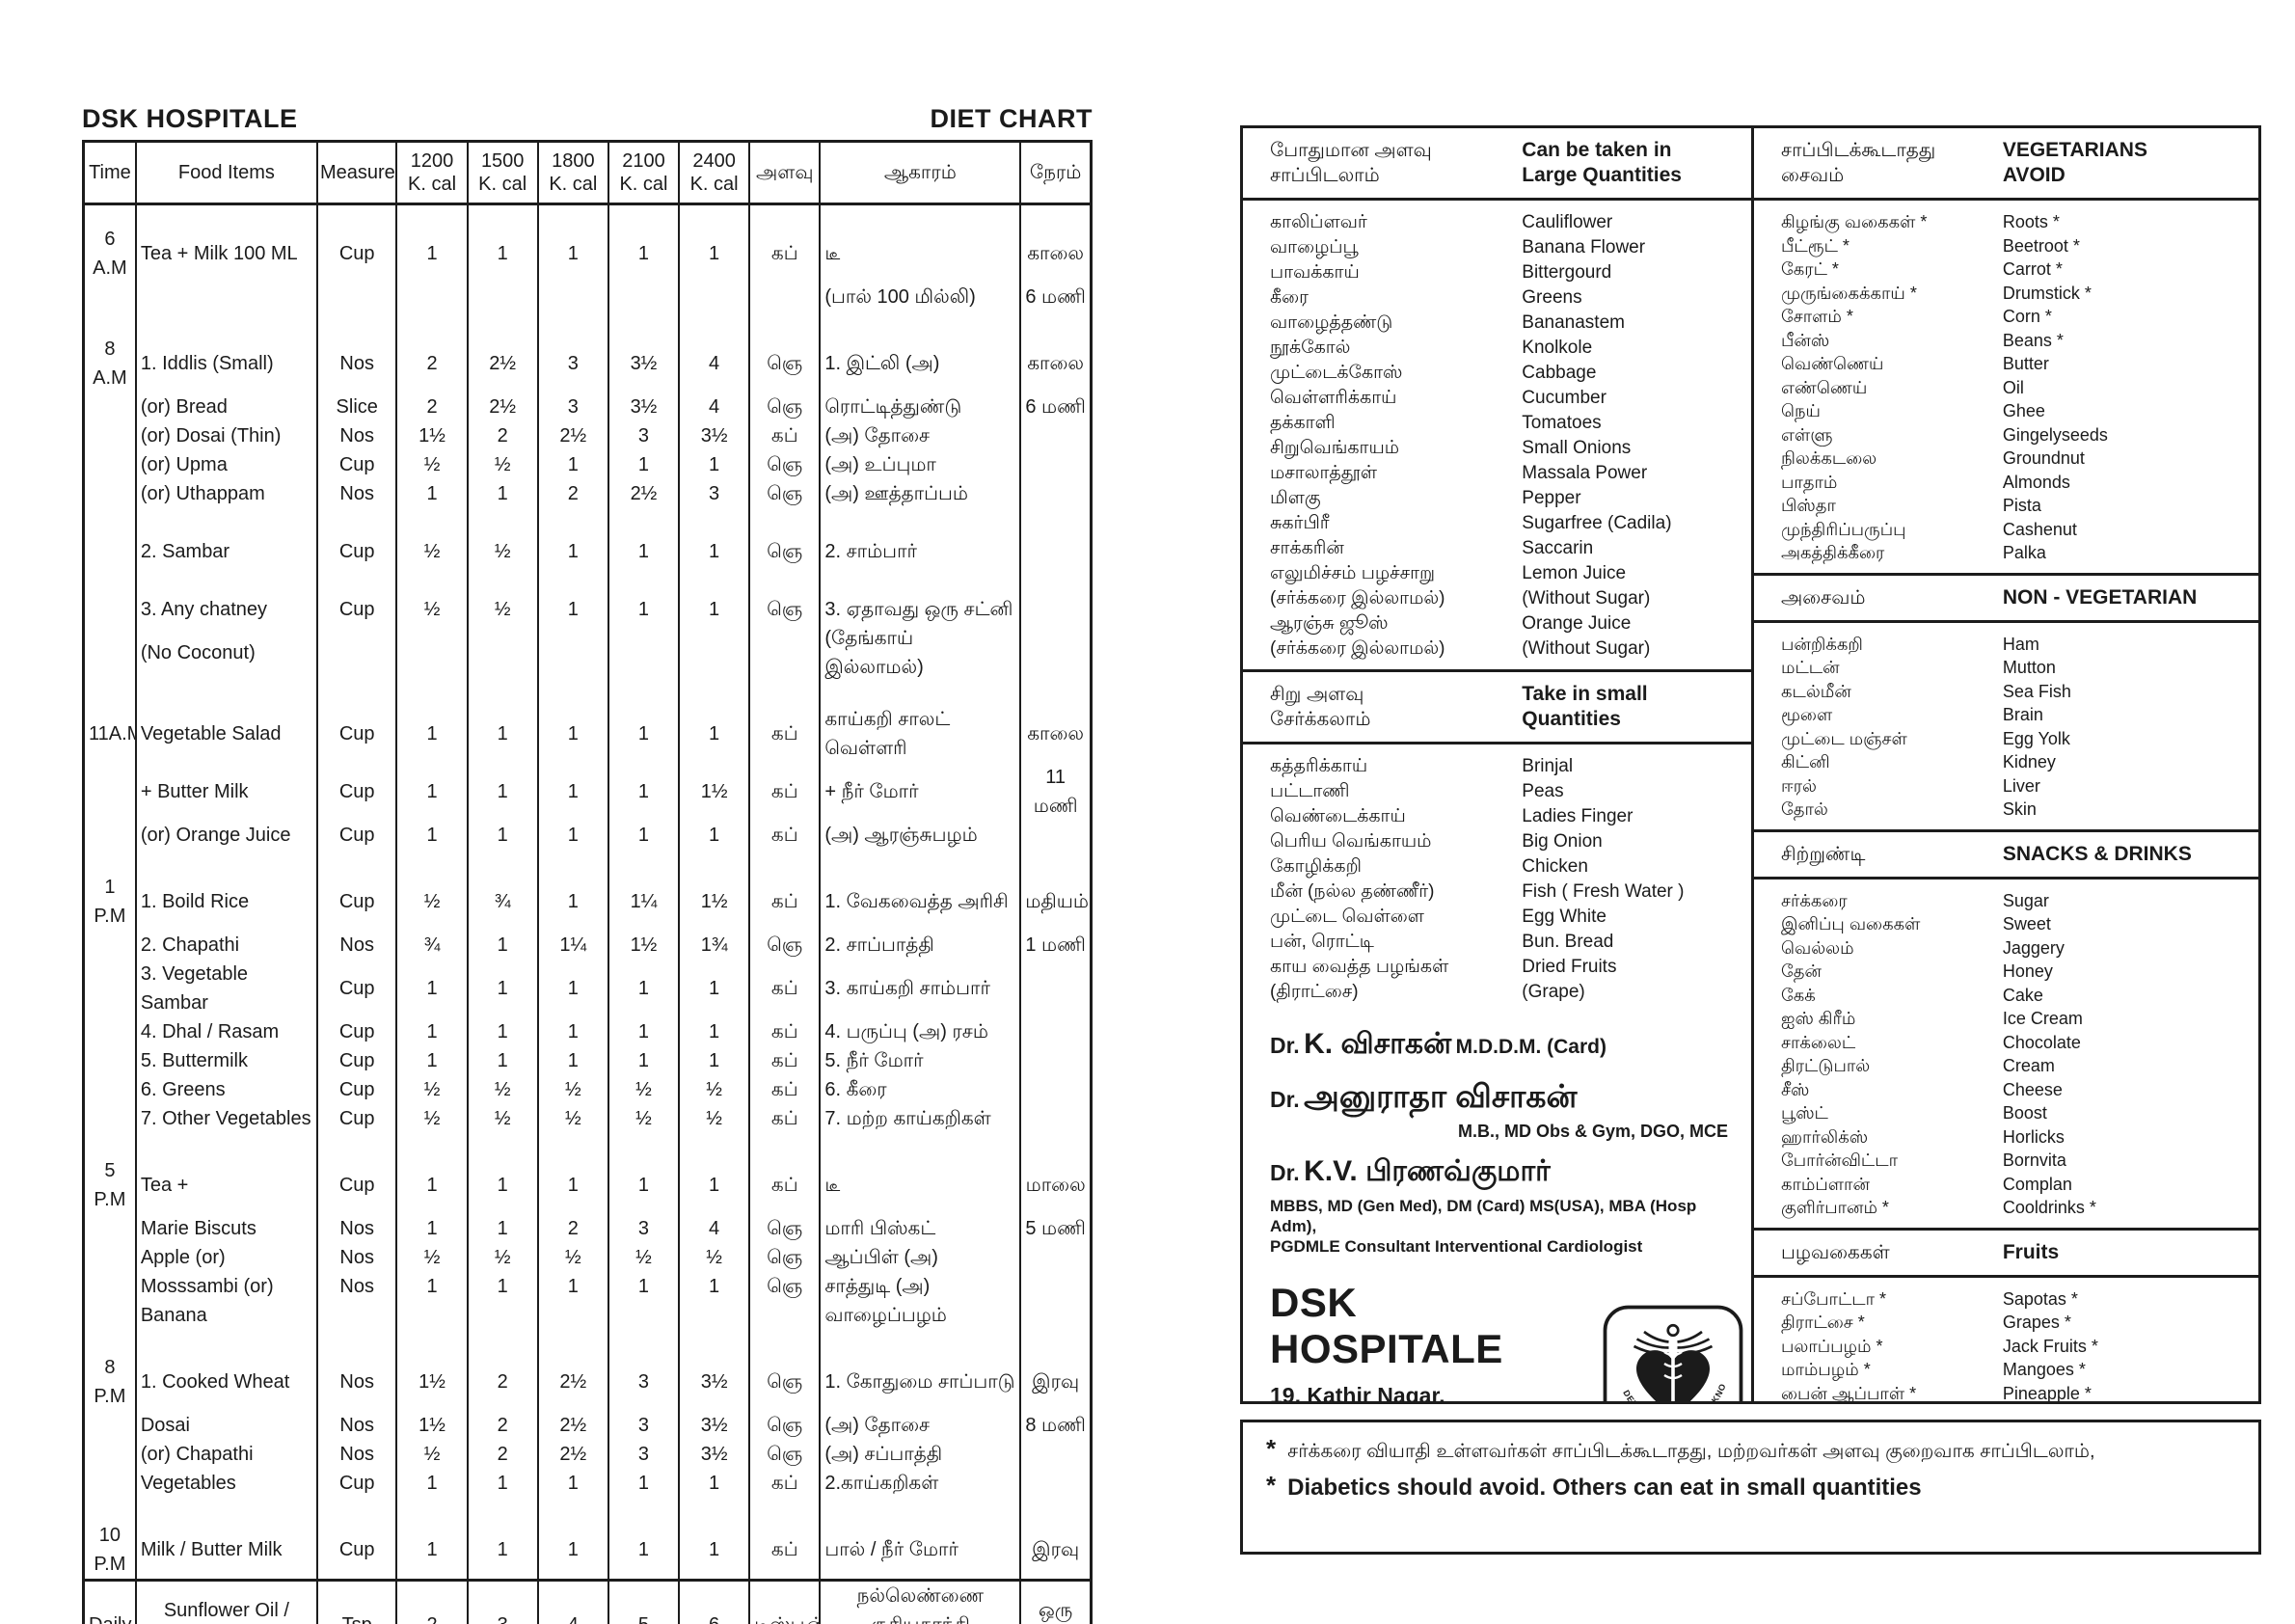 The width and height of the screenshot is (2295, 1624). I want to click on term-tamil: முட்டை வெள்ளை, so click(1347, 917).